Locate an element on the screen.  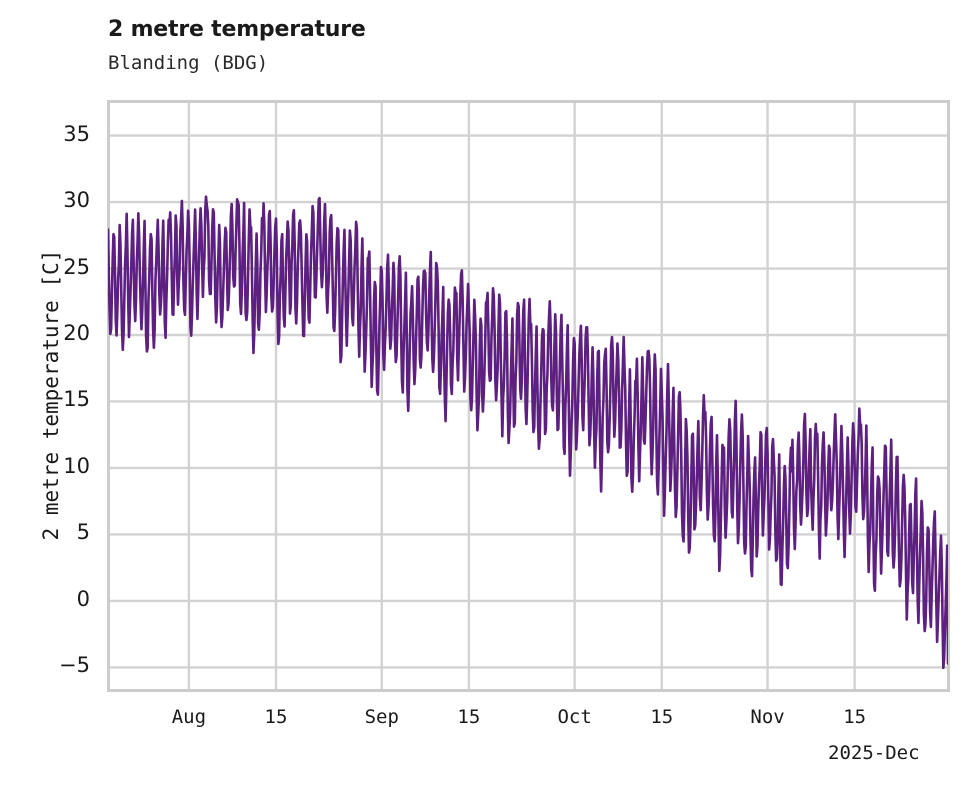
chart-title: 2 metre temperature is located at coordinates (237, 29).